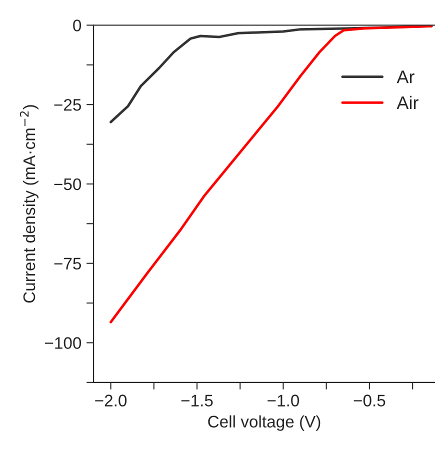  What do you see at coordinates (29, 204) in the screenshot?
I see `y-axis-title: Current density (mA·cm$^{−2}$)` at bounding box center [29, 204].